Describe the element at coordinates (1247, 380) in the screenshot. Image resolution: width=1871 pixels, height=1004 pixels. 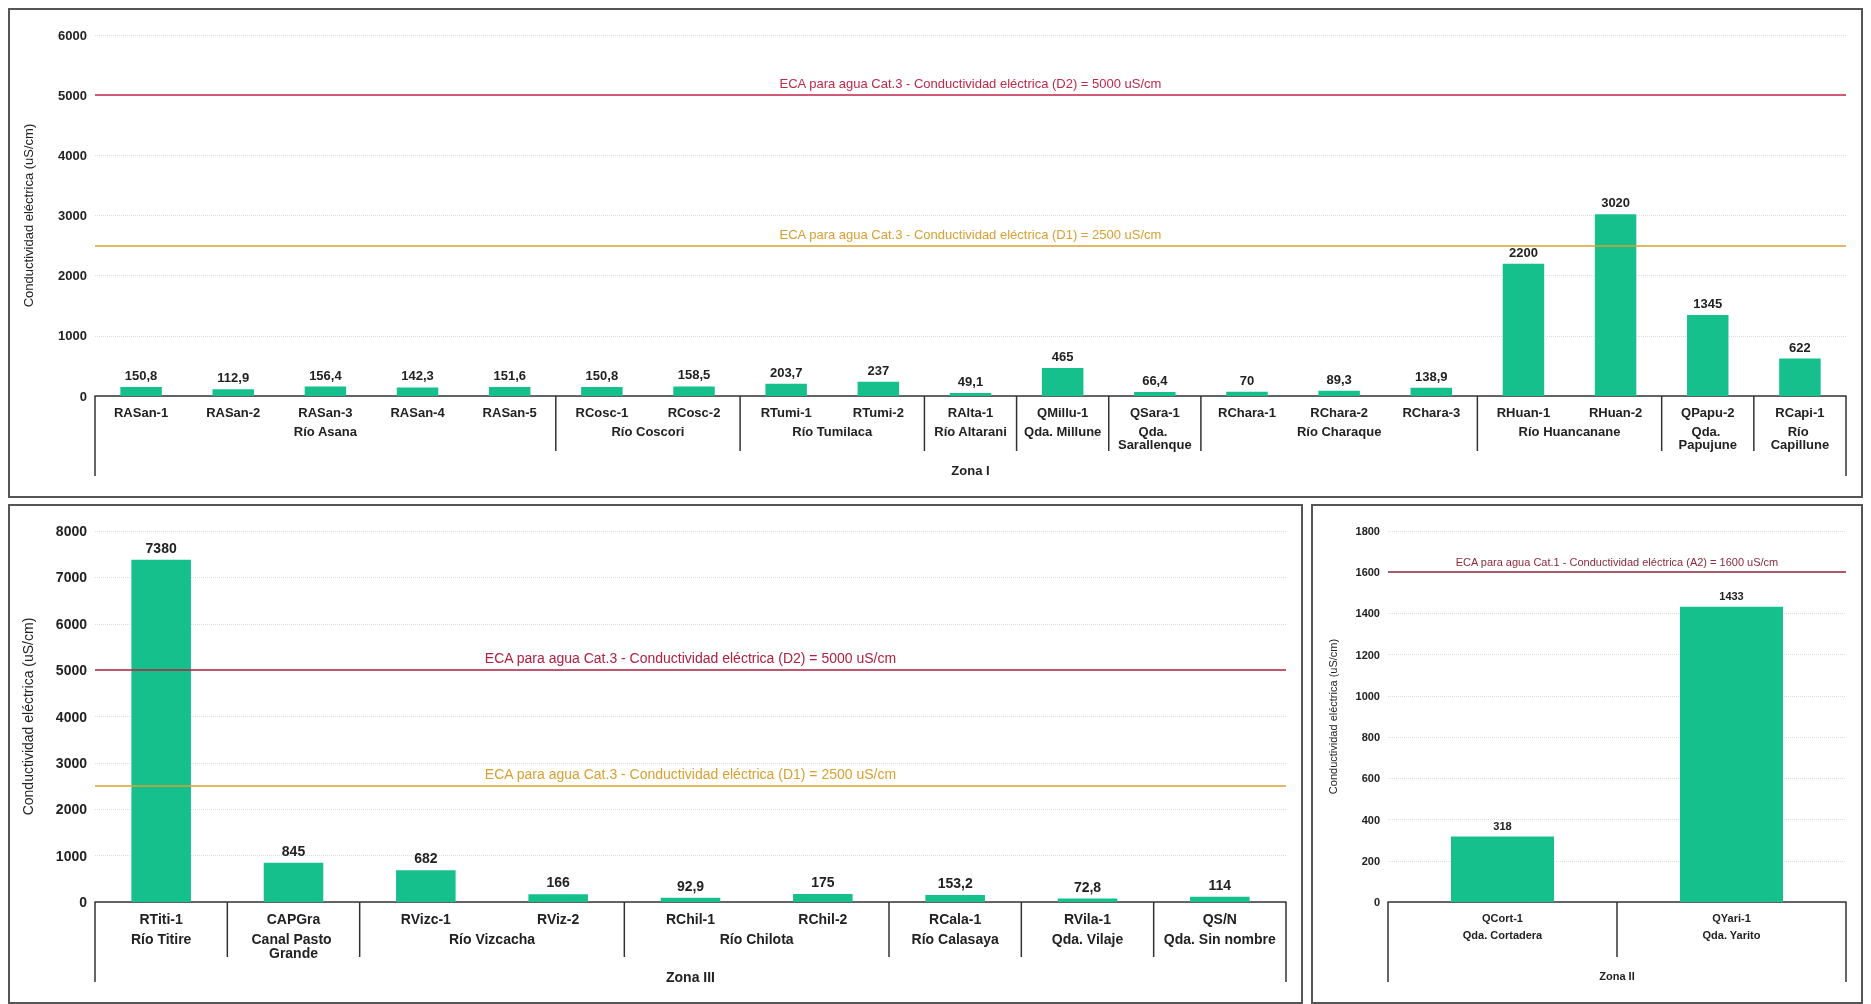
I see `data-label: 70` at that location.